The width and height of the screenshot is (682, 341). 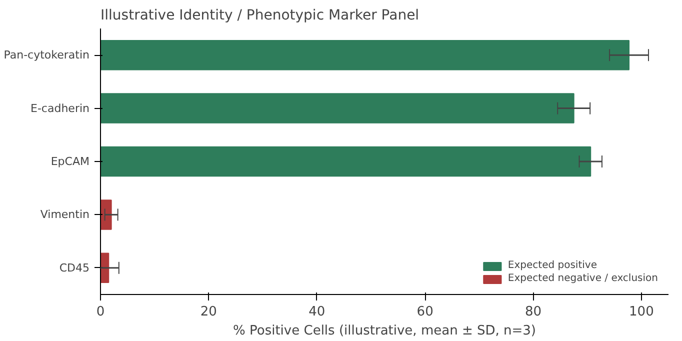 What do you see at coordinates (208, 312) in the screenshot?
I see `x-tick-label: 20` at bounding box center [208, 312].